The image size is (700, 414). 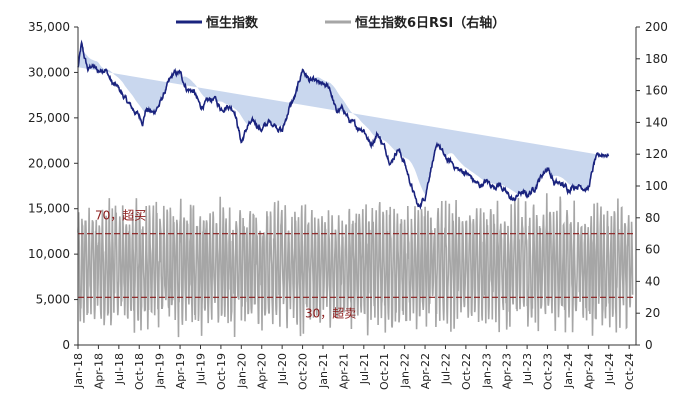 I want to click on x-tick-label: Jan-19, so click(x=160, y=371).